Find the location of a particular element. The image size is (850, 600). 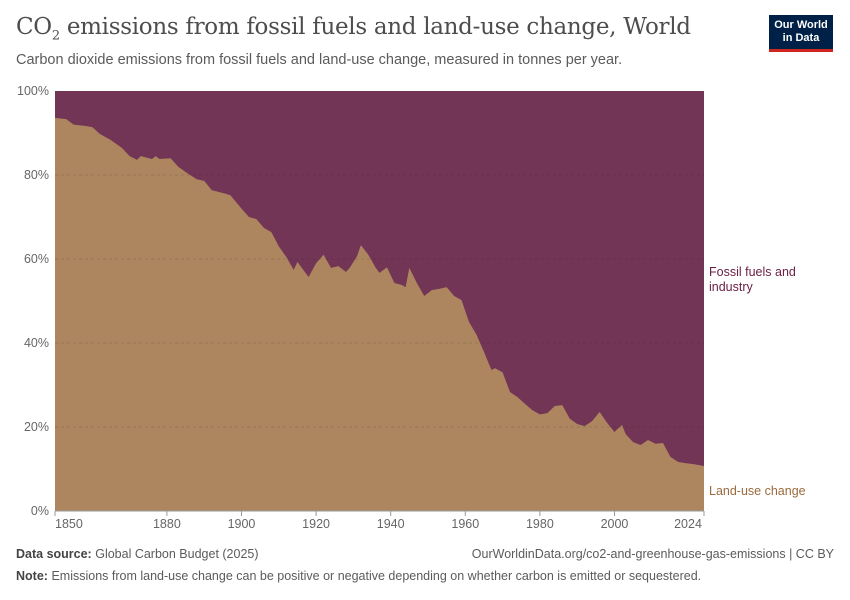

x-tick-label: 2024 is located at coordinates (688, 524).